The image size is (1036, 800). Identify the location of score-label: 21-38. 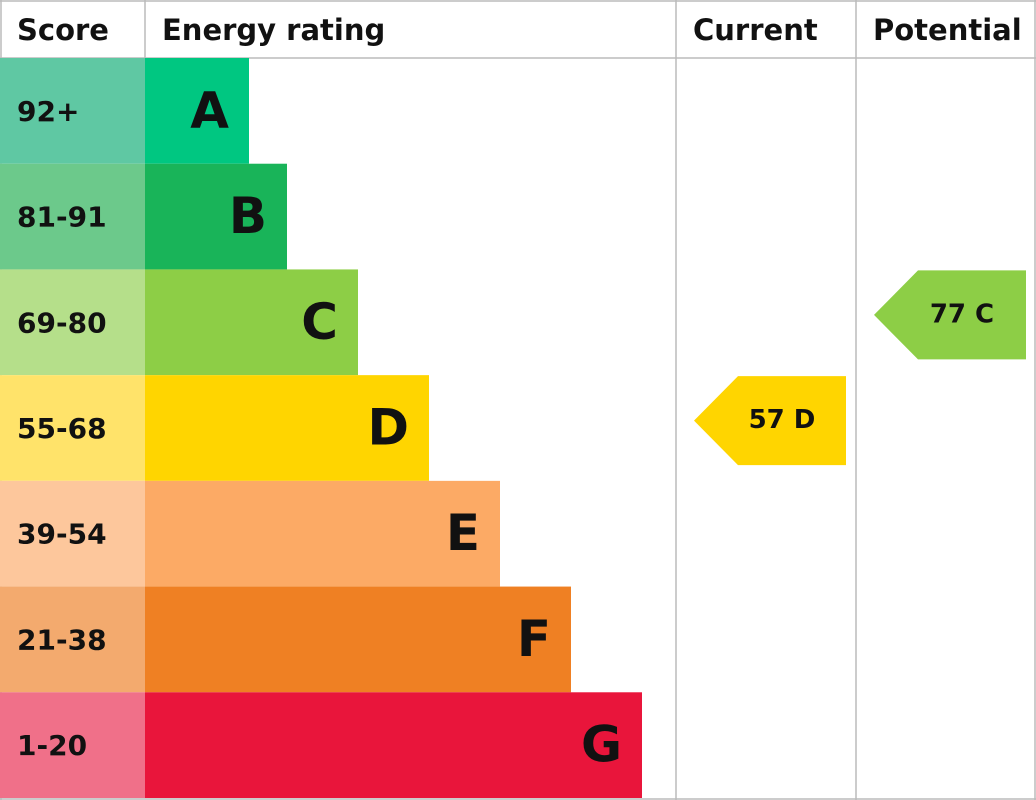
(62, 639).